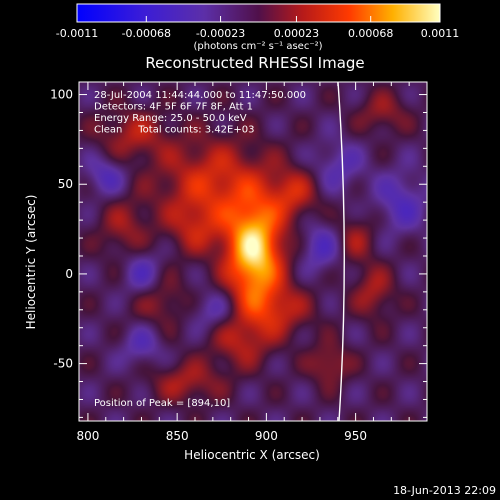  I want to click on colorbar-tick-label: 0.00023, so click(297, 33).